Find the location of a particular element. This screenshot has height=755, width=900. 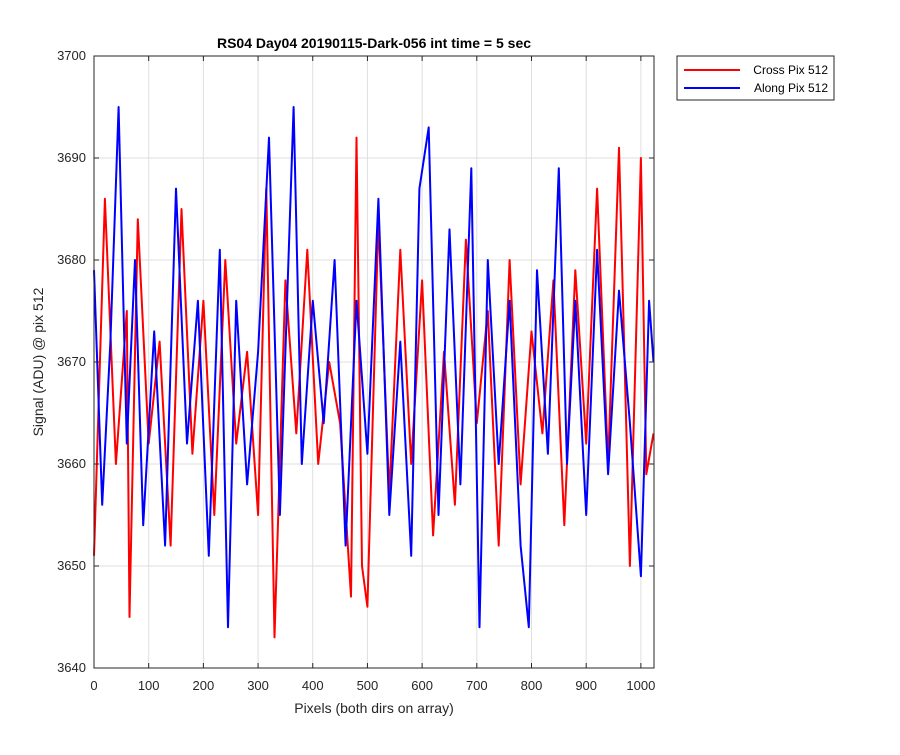

y-tick-label: 3650 is located at coordinates (71, 565).